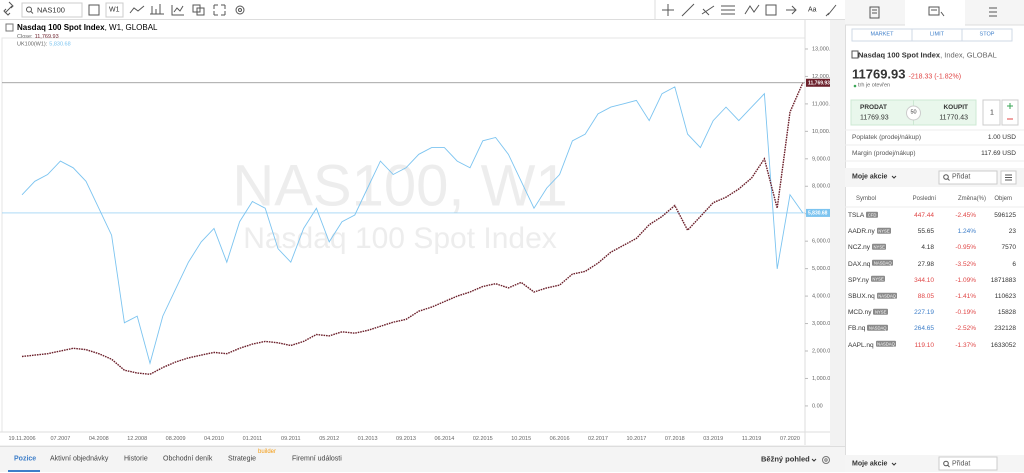  Describe the element at coordinates (636, 439) in the screenshot. I see `x-tick-label: 10.2017` at that location.